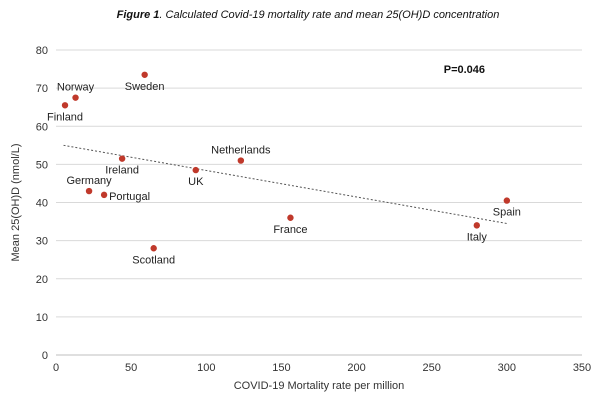 The height and width of the screenshot is (400, 616). What do you see at coordinates (196, 182) in the screenshot?
I see `point-label: UK` at bounding box center [196, 182].